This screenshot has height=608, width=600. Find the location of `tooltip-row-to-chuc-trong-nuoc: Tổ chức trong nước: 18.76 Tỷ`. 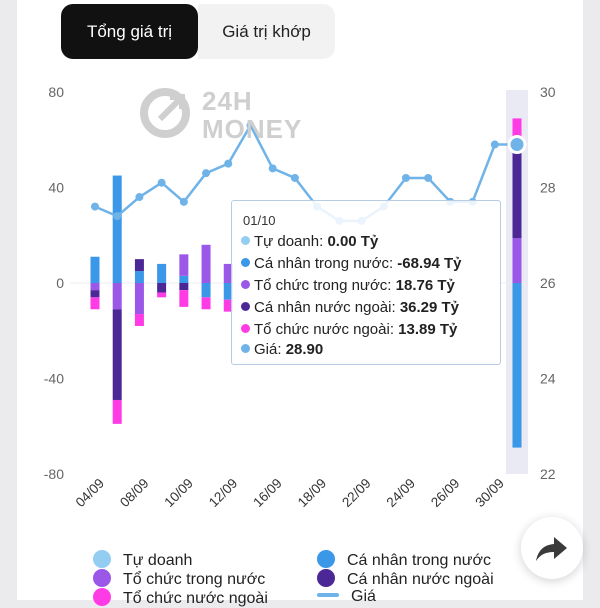

tooltip-row-to-chuc-trong-nuoc: Tổ chức trong nước: 18.76 Tỷ is located at coordinates (348, 285).